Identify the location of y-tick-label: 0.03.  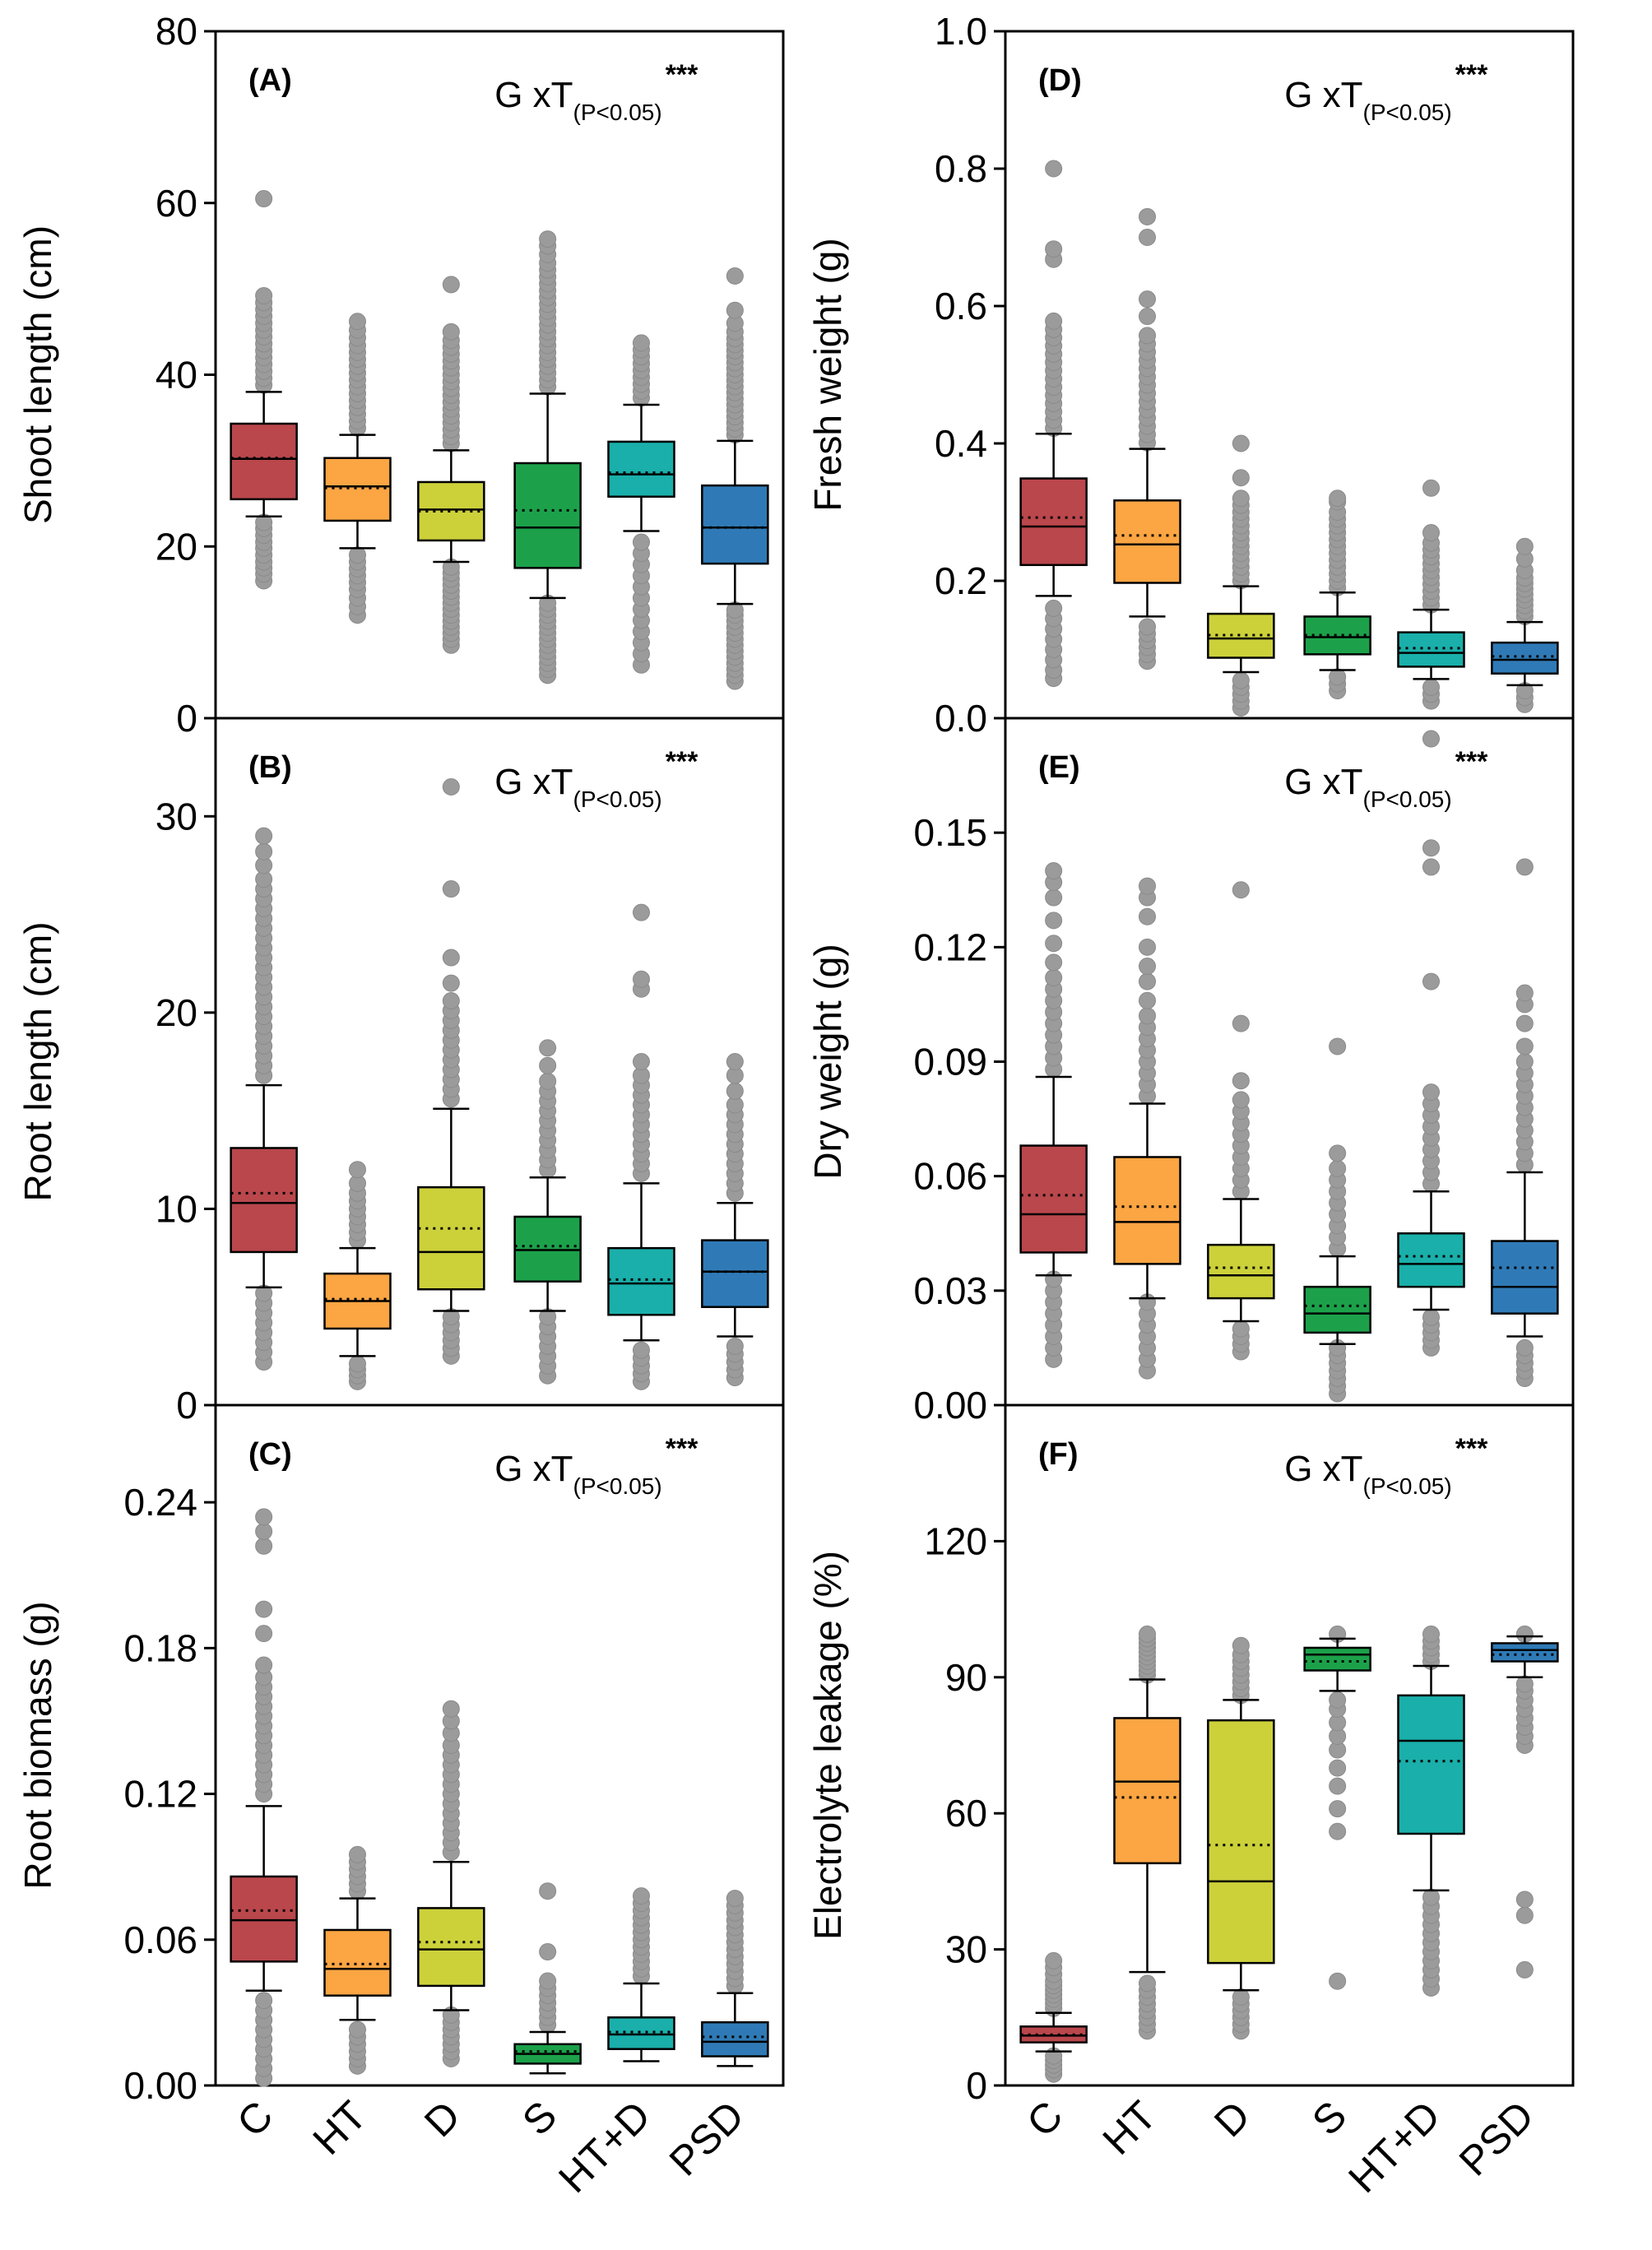
(950, 1290).